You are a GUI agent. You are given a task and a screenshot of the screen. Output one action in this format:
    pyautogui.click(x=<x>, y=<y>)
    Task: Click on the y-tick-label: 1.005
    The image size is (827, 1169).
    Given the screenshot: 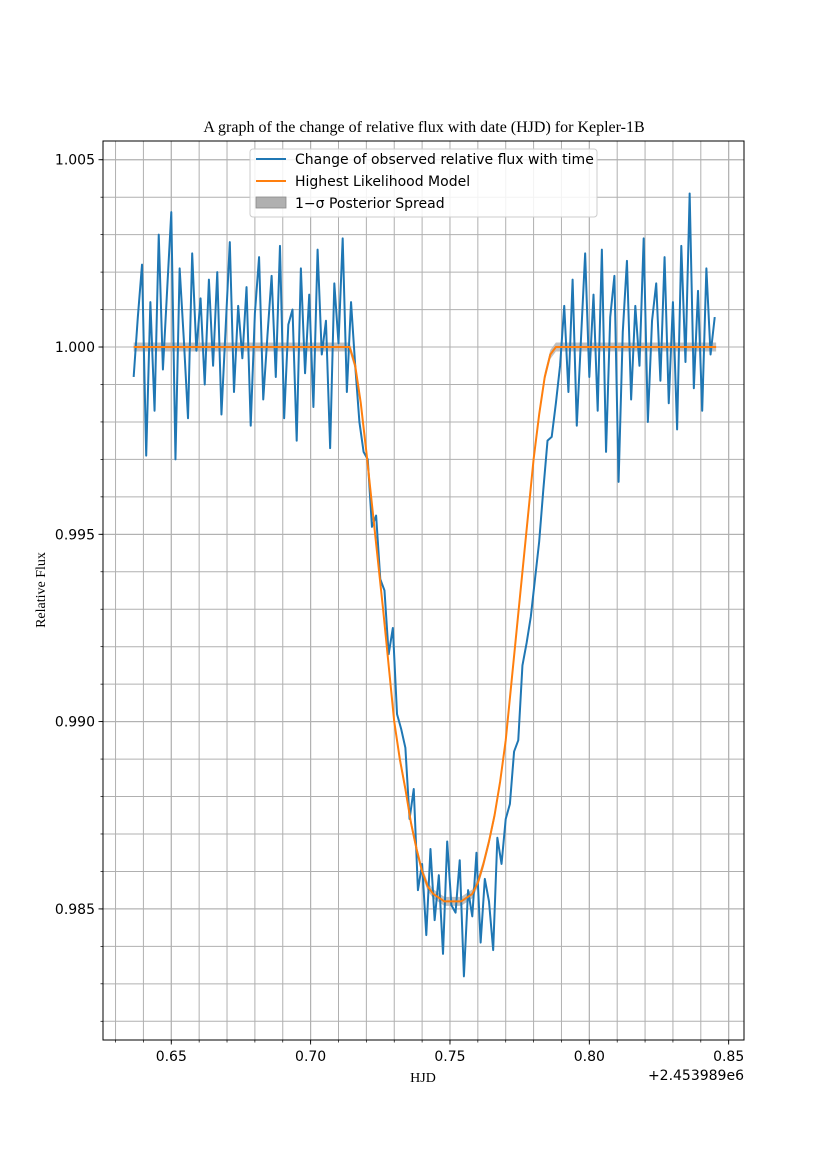 What is the action you would take?
    pyautogui.click(x=75, y=161)
    